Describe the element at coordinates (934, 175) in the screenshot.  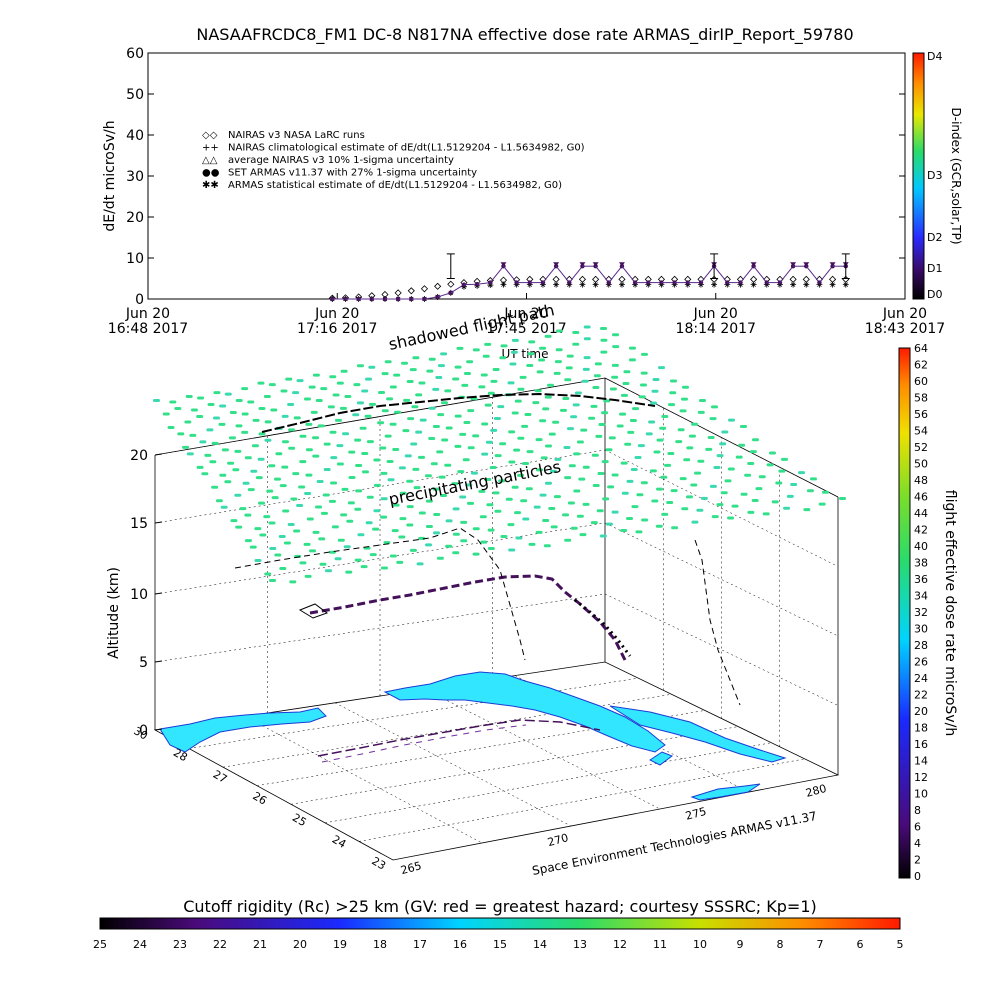
I see `dindex-tick: D3` at that location.